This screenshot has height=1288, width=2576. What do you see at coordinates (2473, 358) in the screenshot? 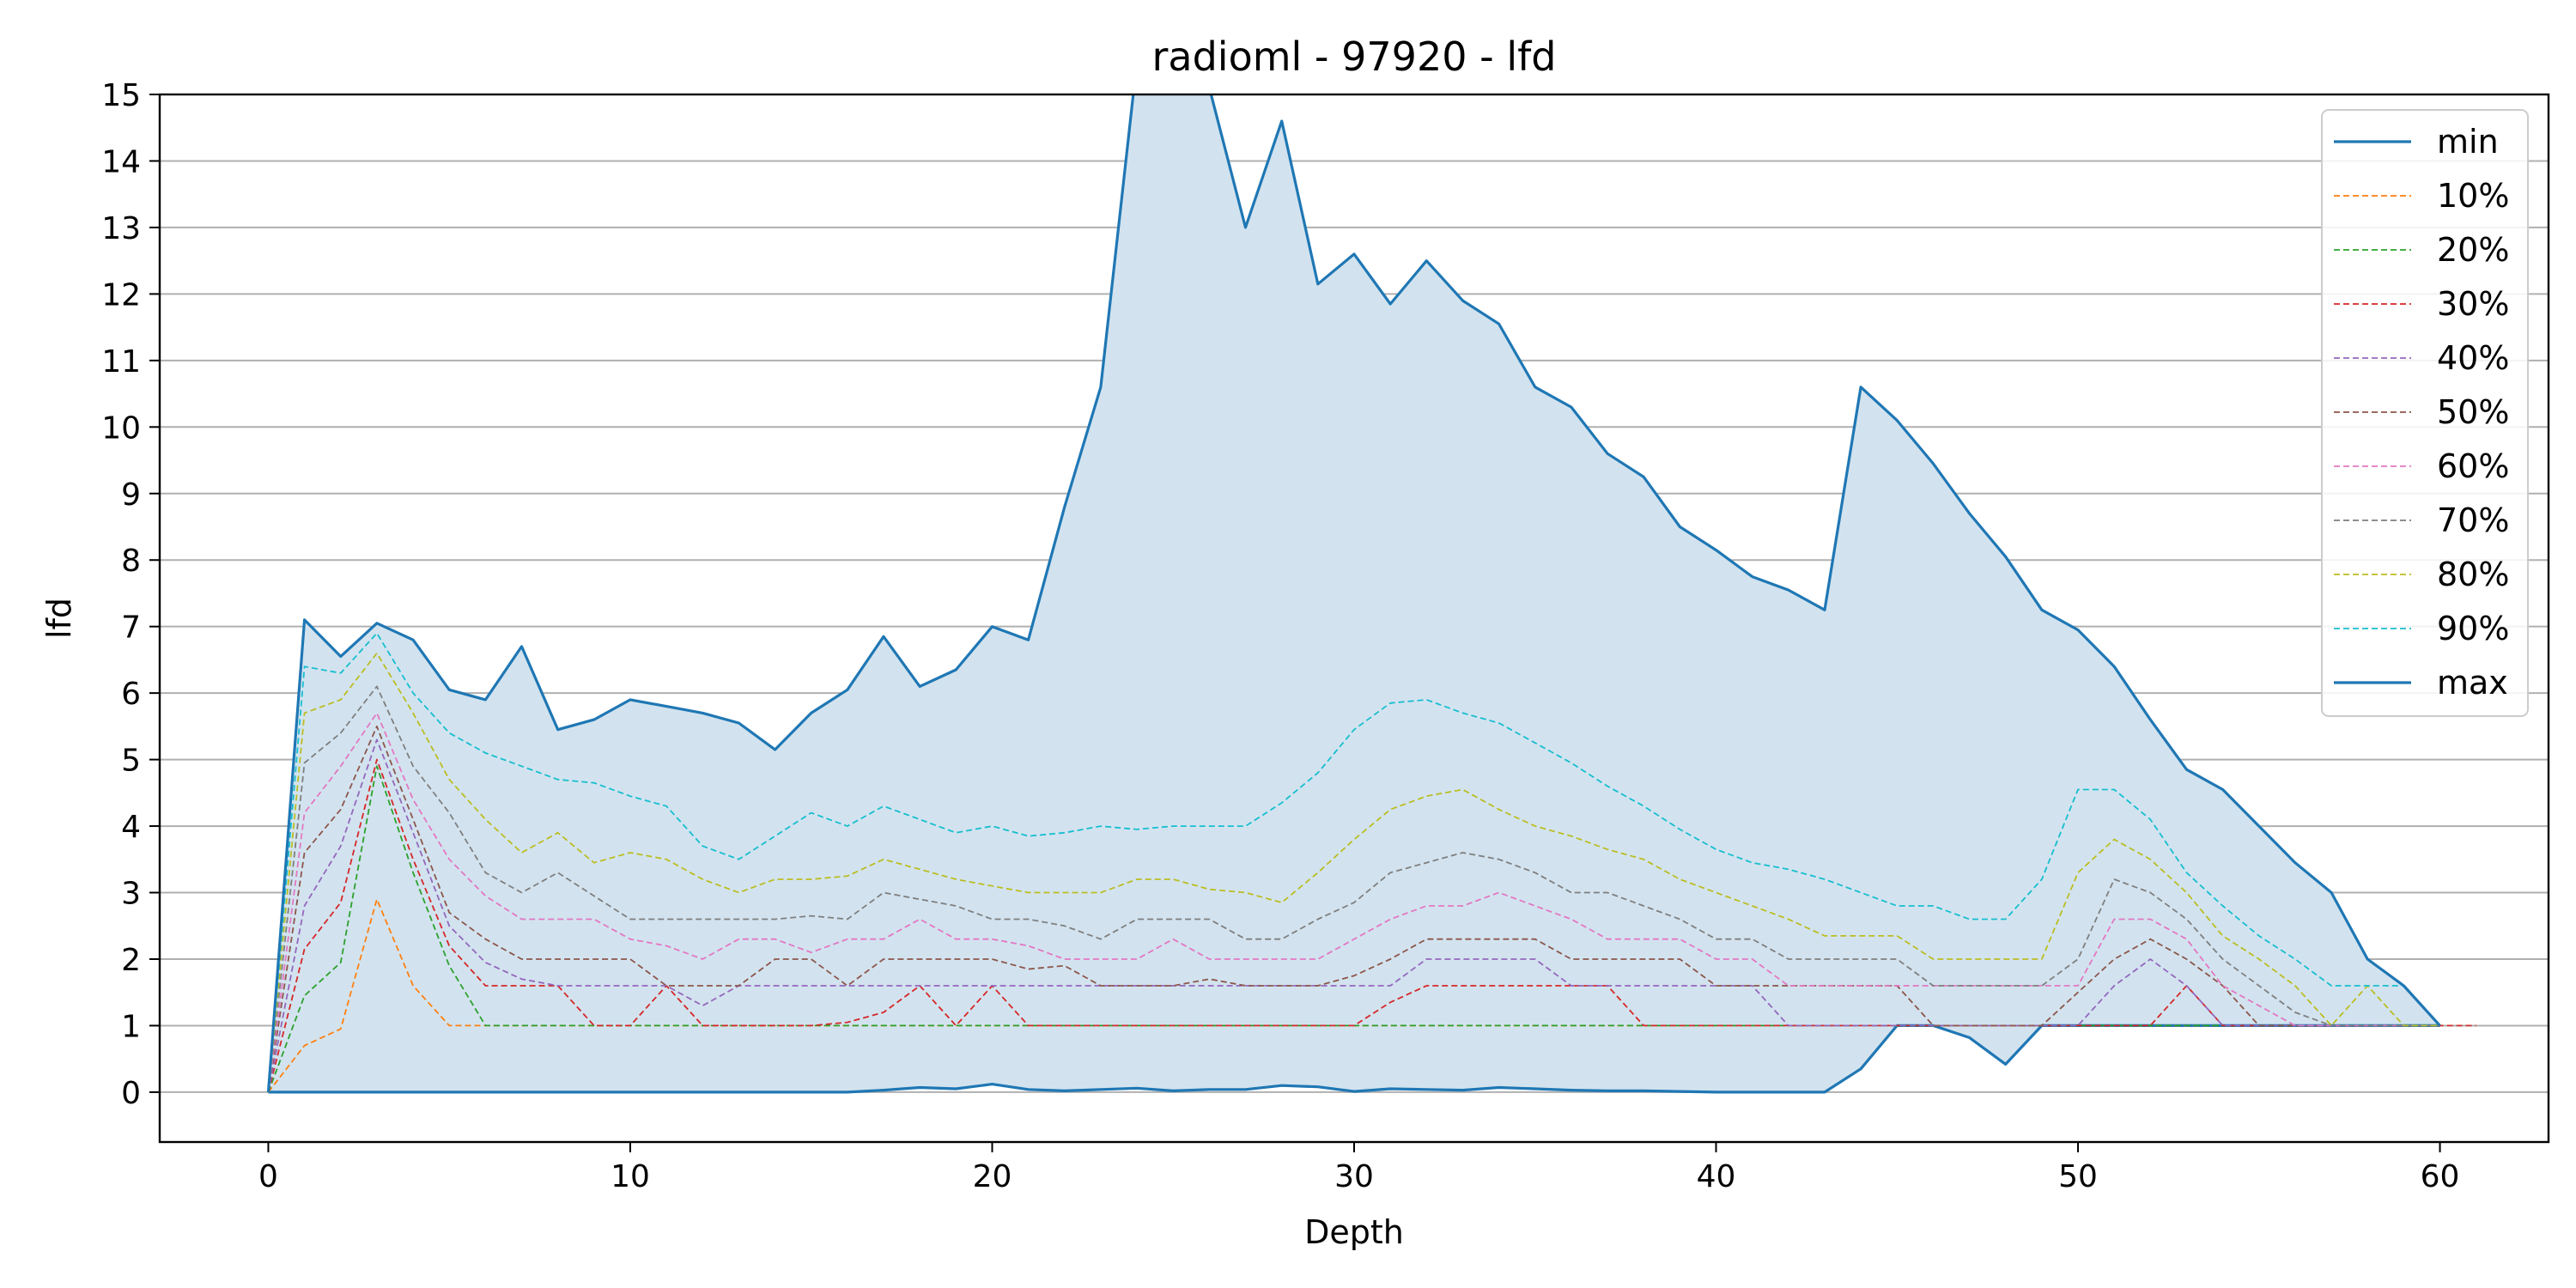
I see `legend-label-40pct: 40%` at bounding box center [2473, 358].